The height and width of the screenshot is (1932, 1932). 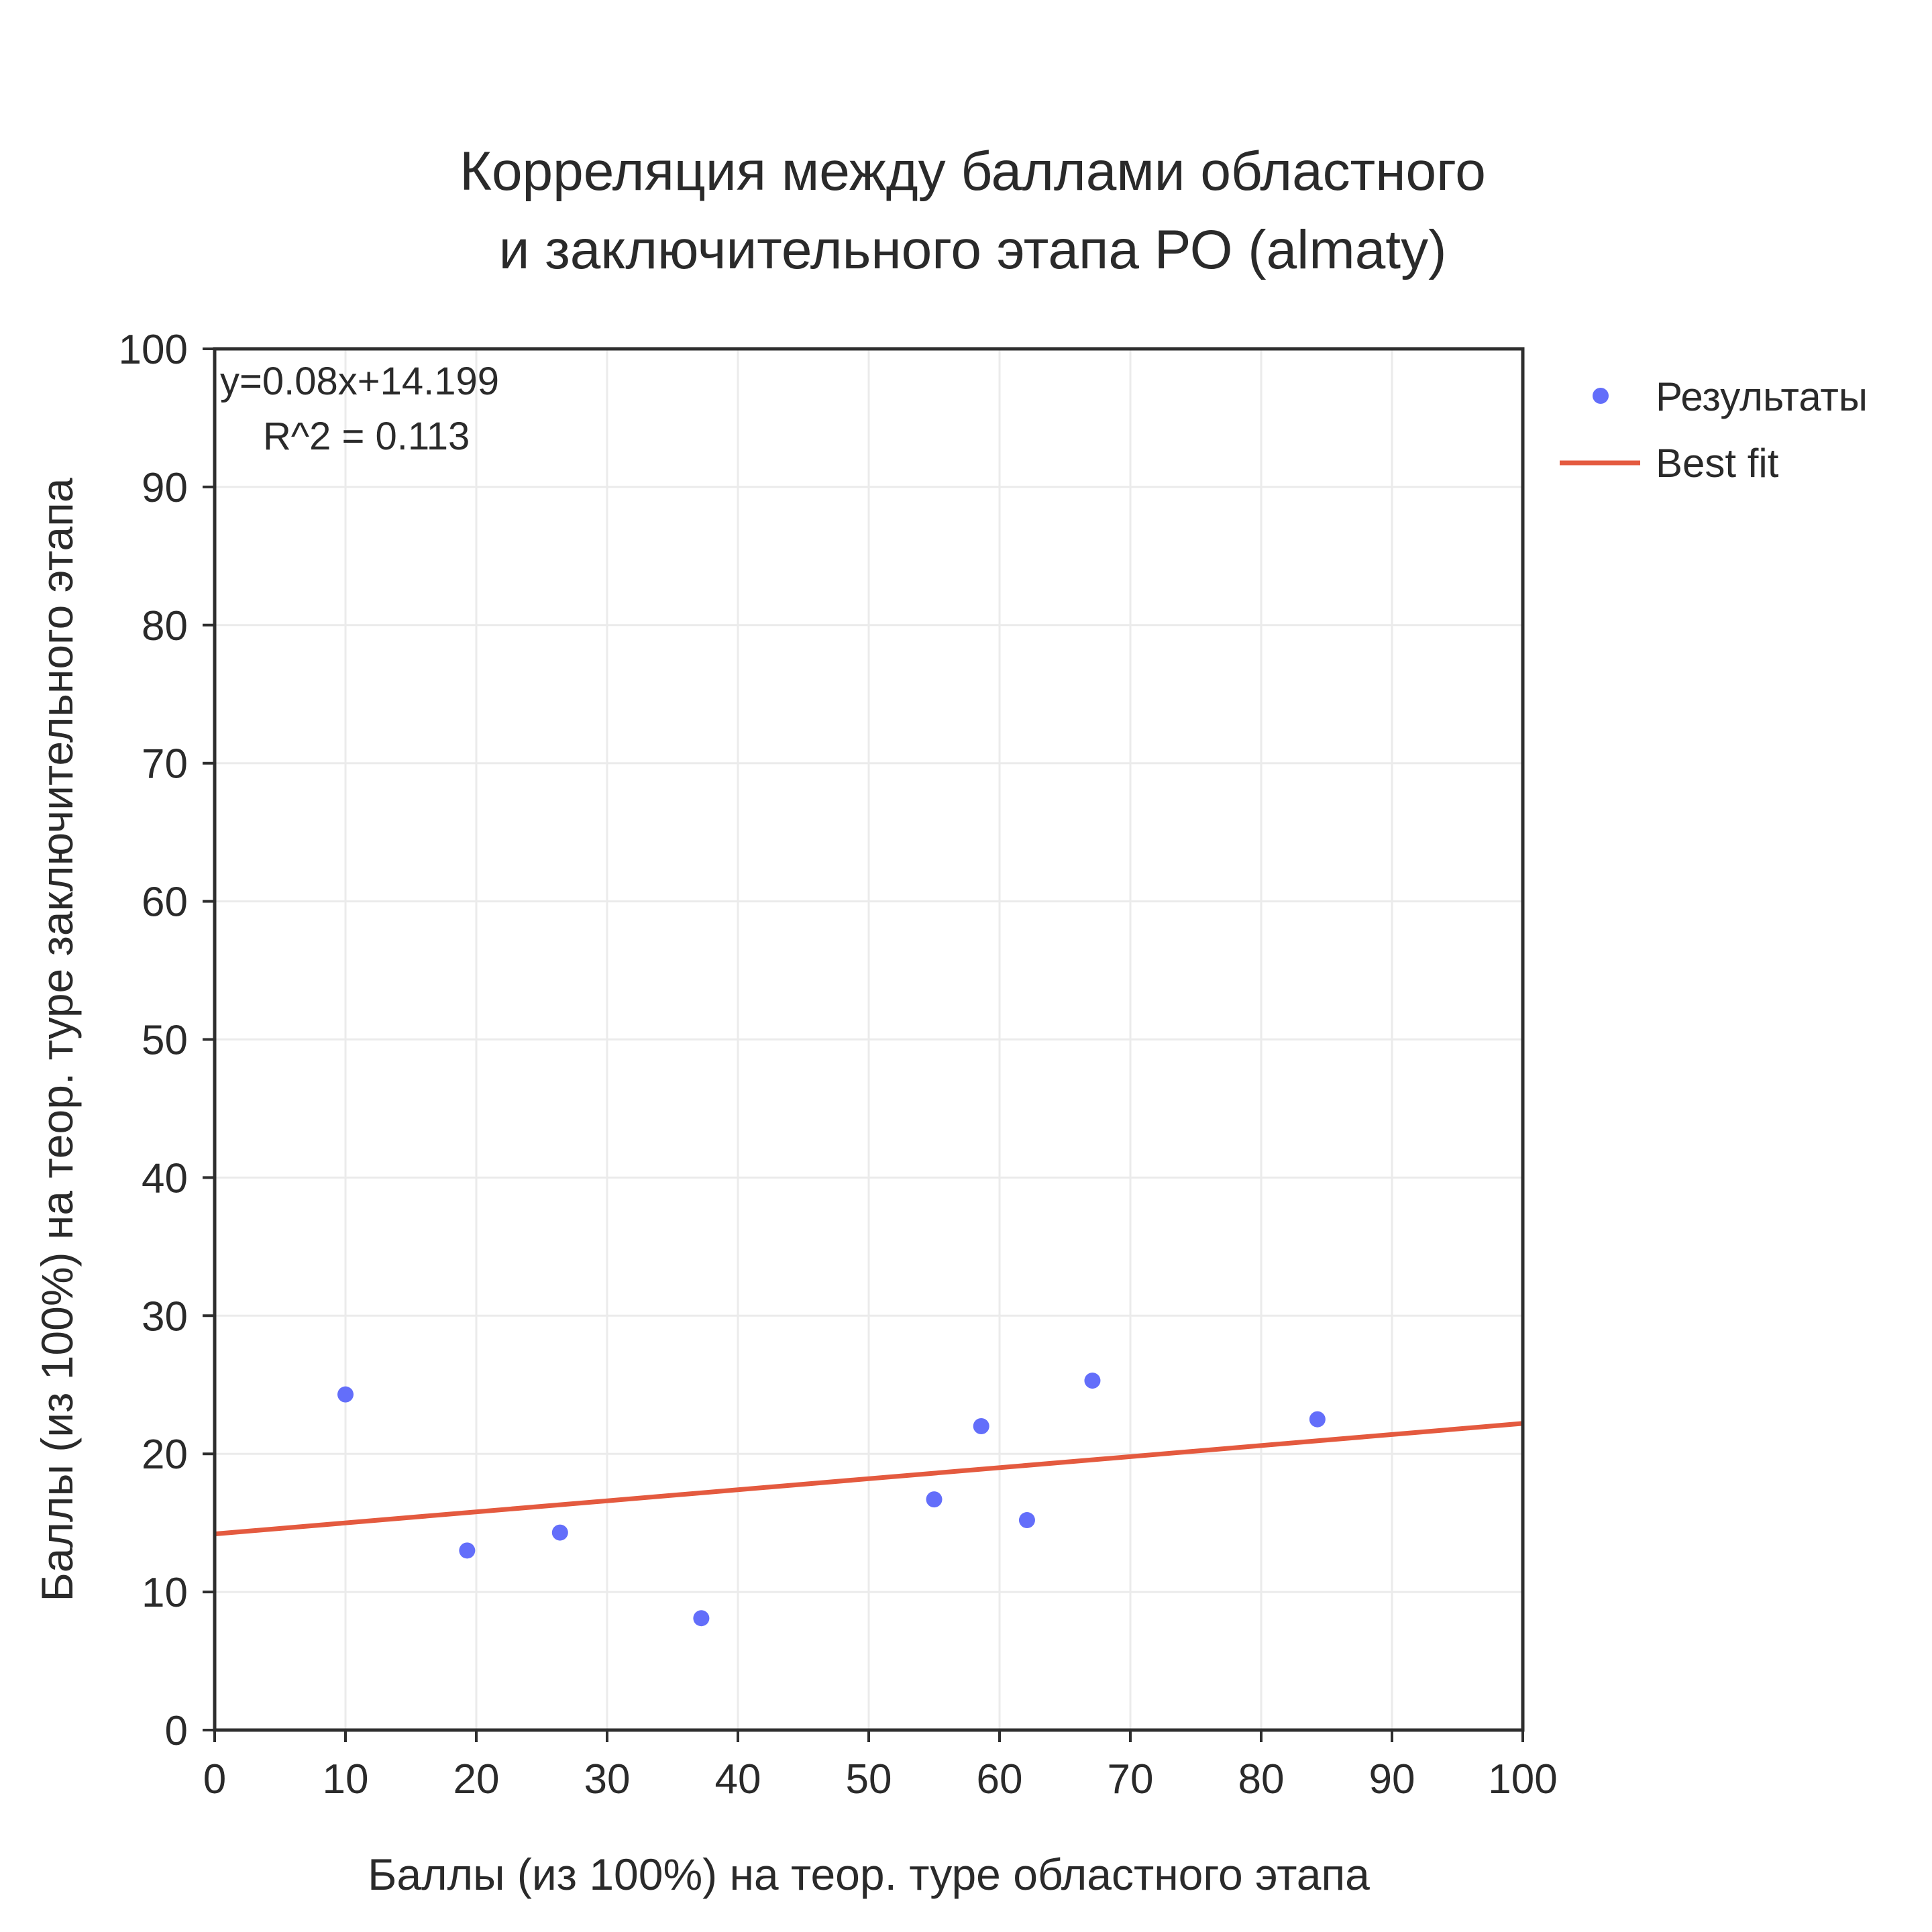 I want to click on x-tick-label-100: 100, so click(x=1522, y=1779).